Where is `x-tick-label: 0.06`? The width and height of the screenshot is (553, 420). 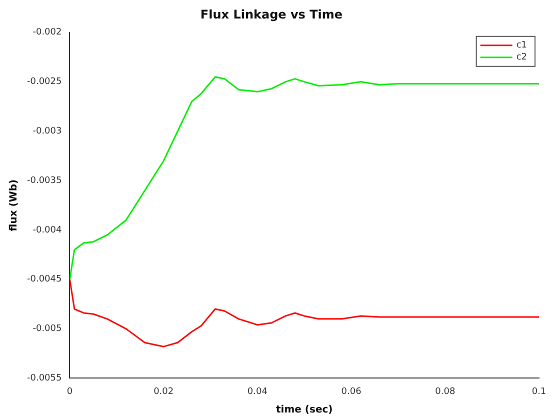
x-tick-label: 0.06 is located at coordinates (351, 391).